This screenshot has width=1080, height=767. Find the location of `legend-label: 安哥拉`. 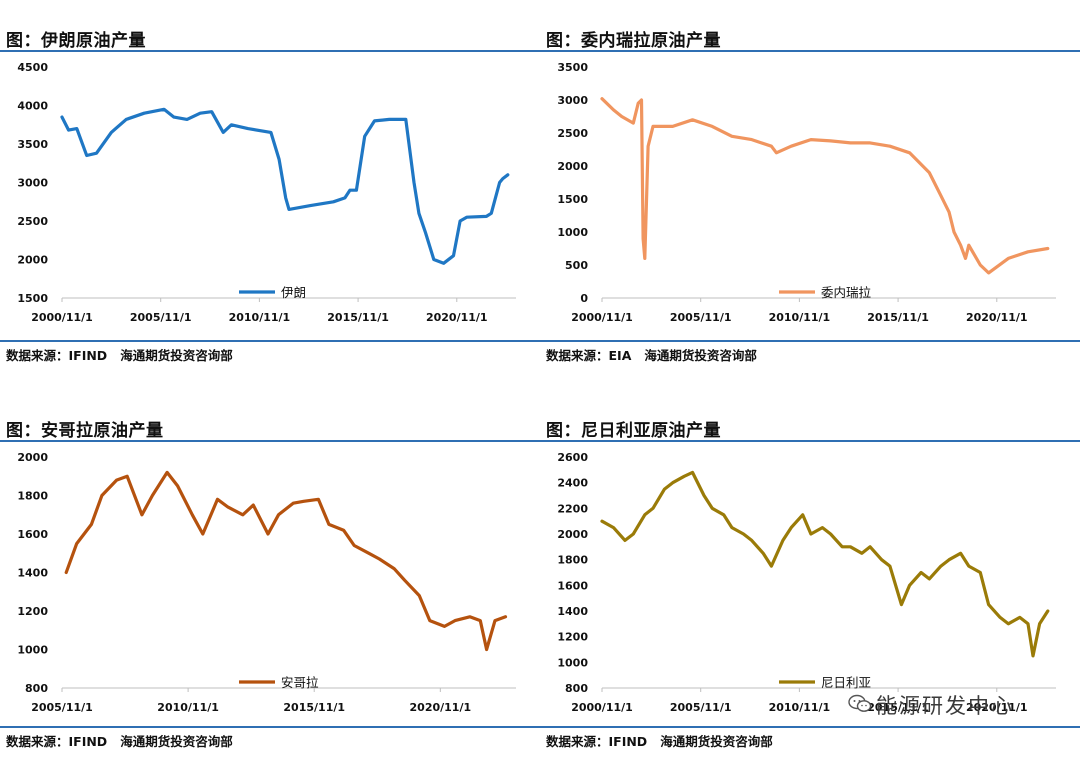

legend-label: 安哥拉 is located at coordinates (300, 682).